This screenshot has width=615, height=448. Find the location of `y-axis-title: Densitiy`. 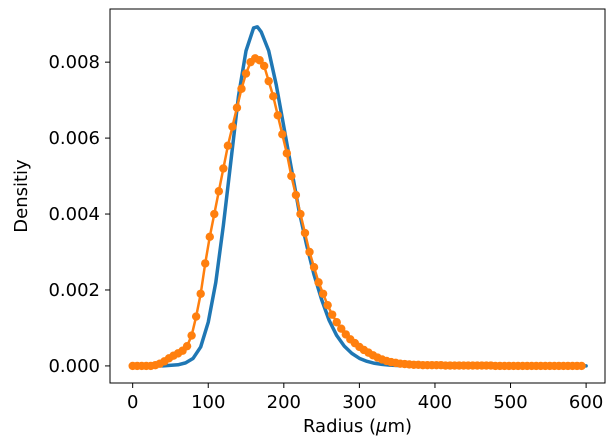

y-axis-title: Densitiy is located at coordinates (21, 196).